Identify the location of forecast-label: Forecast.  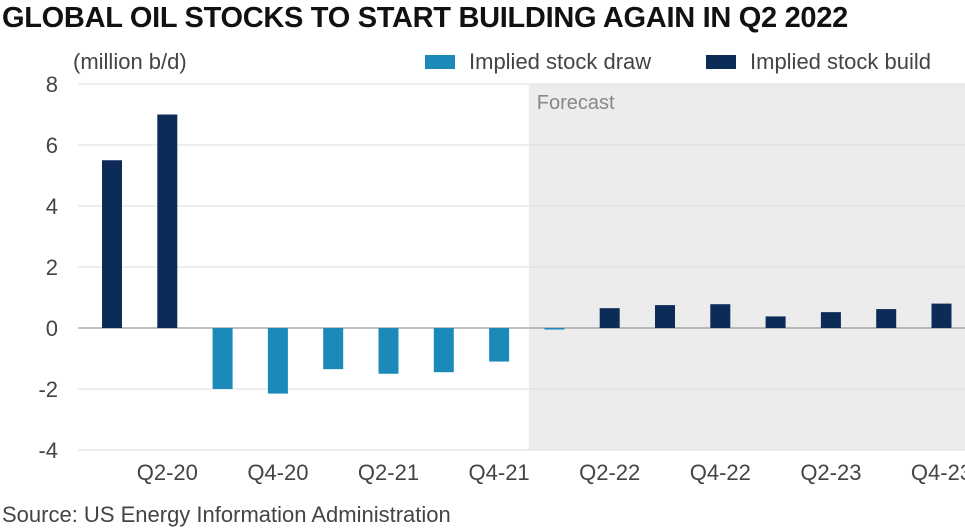
(576, 103).